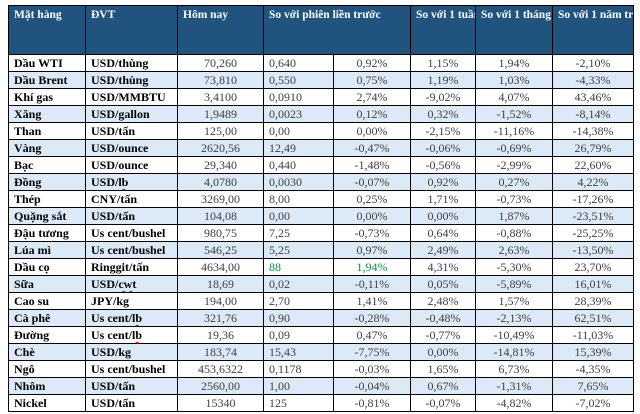 Image resolution: width=640 pixels, height=414 pixels. What do you see at coordinates (120, 114) in the screenshot?
I see `unit-text: USD/gallon` at bounding box center [120, 114].